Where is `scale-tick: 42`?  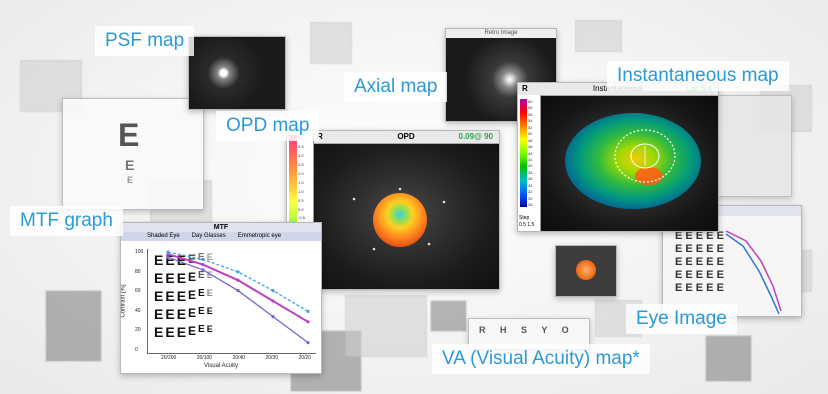
scale-tick: 42 is located at coordinates (530, 159).